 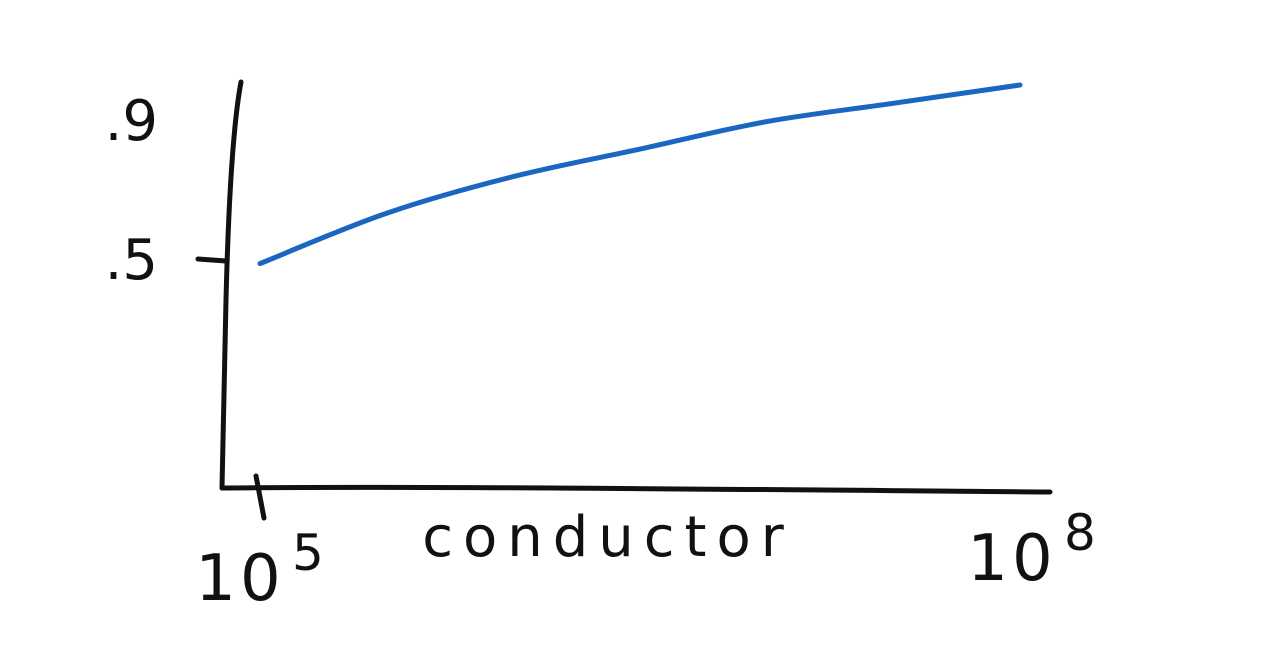 I want to click on x-axis-line, so click(x=636, y=489).